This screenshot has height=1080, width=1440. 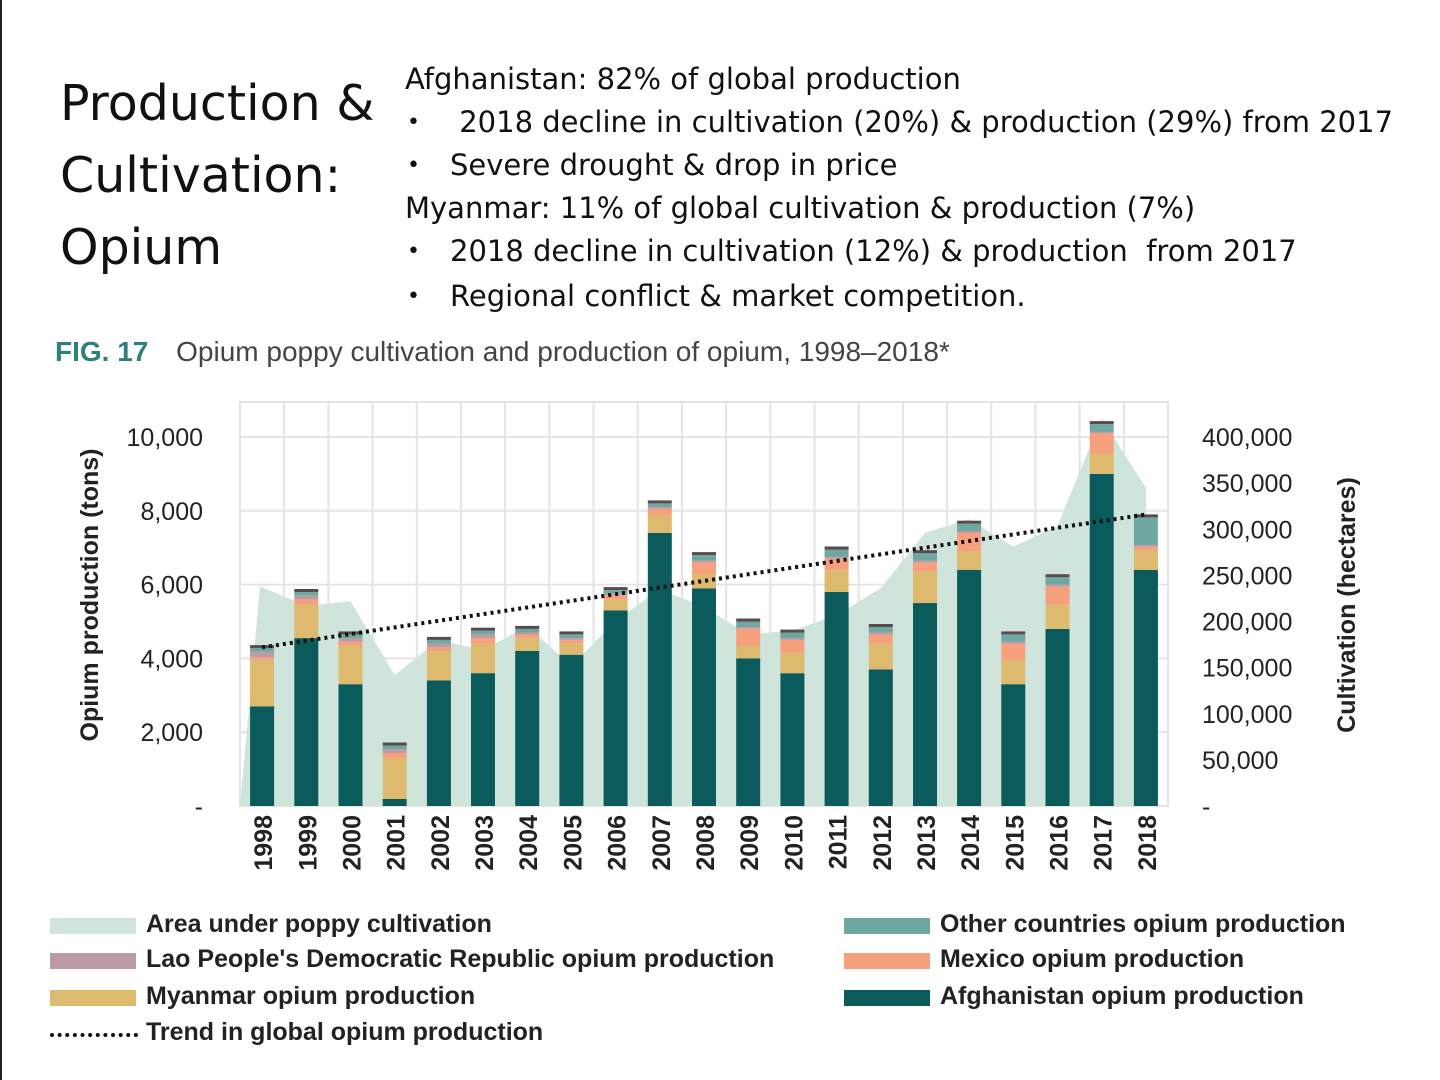 I want to click on slide-title-line-3: Opium, so click(x=141, y=247).